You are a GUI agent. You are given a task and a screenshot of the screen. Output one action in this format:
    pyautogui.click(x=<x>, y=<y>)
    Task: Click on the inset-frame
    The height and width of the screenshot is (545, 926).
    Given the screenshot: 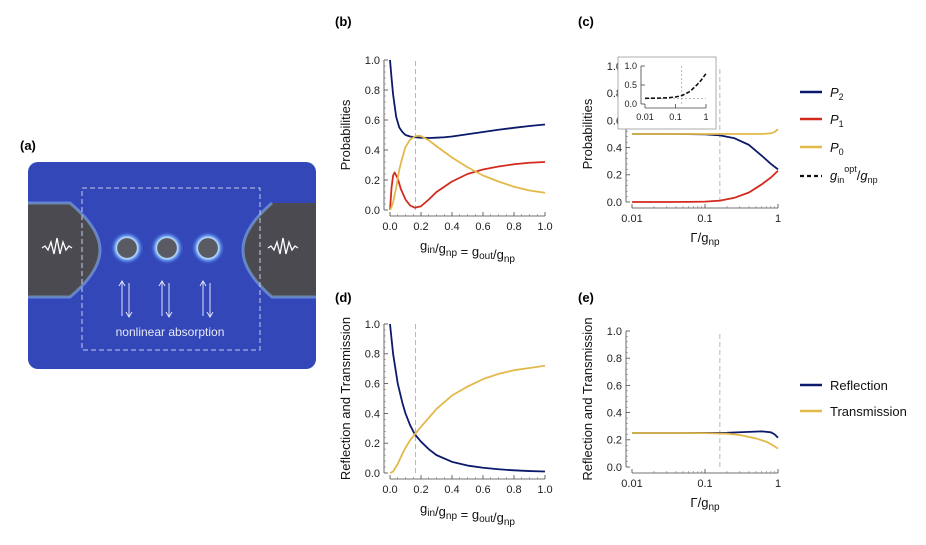 What is the action you would take?
    pyautogui.click(x=667, y=93)
    